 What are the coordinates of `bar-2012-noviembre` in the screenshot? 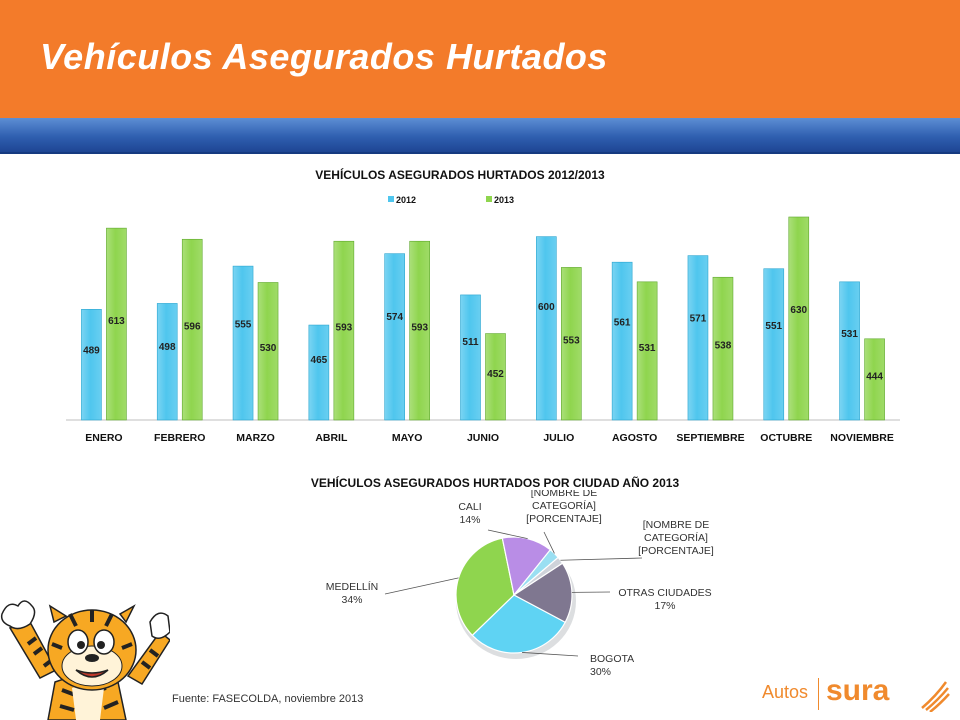 It's located at (849, 351).